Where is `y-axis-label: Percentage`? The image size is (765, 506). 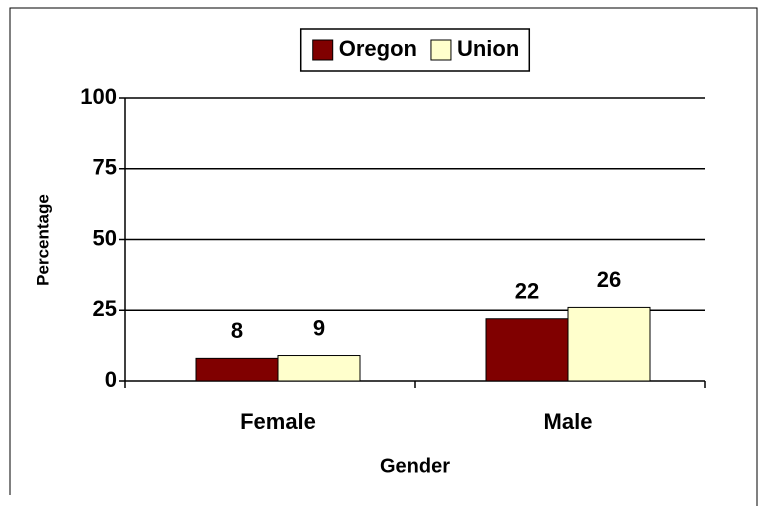 y-axis-label: Percentage is located at coordinates (42, 240).